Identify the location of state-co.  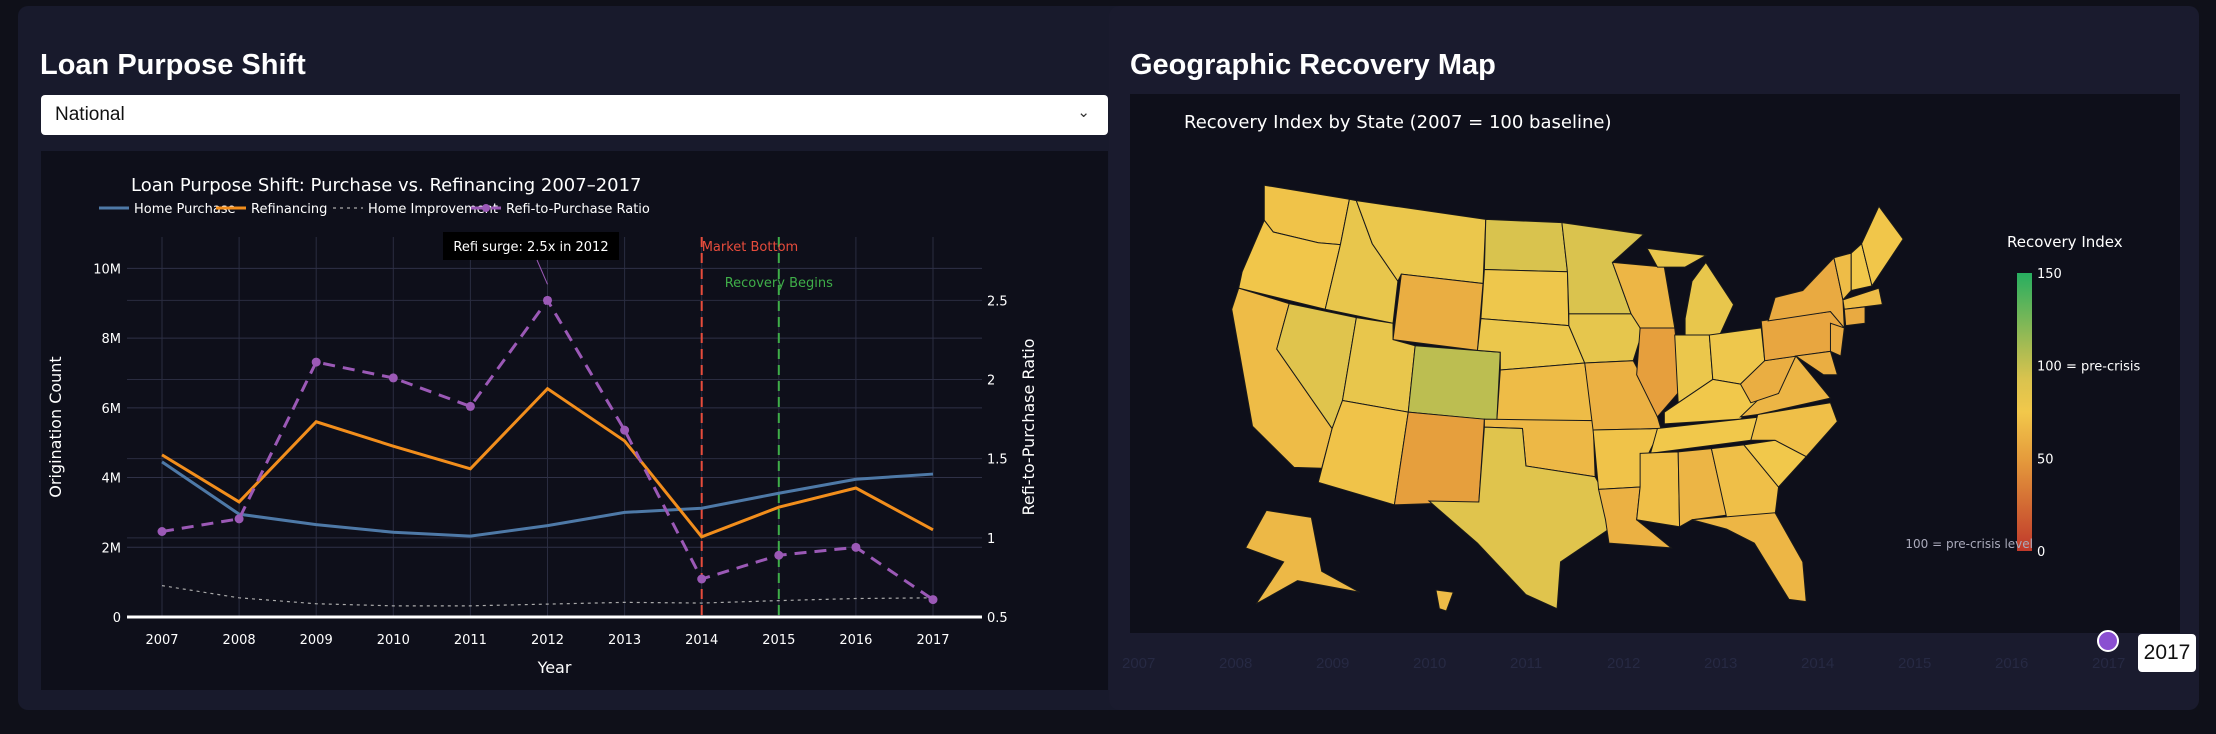
(1454, 383).